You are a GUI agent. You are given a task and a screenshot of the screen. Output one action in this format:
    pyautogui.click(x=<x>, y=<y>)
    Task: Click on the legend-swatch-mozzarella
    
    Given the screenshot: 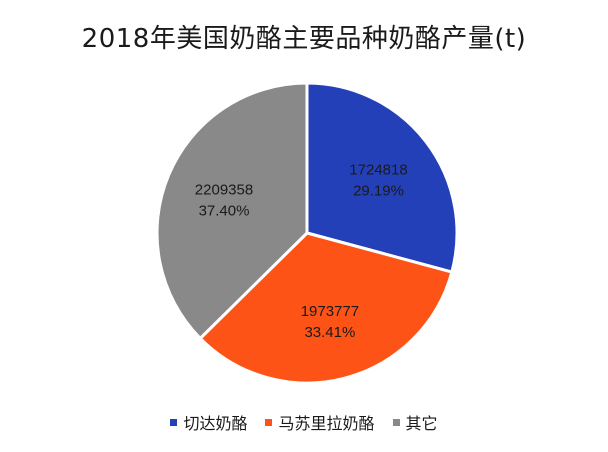 What is the action you would take?
    pyautogui.click(x=269, y=422)
    